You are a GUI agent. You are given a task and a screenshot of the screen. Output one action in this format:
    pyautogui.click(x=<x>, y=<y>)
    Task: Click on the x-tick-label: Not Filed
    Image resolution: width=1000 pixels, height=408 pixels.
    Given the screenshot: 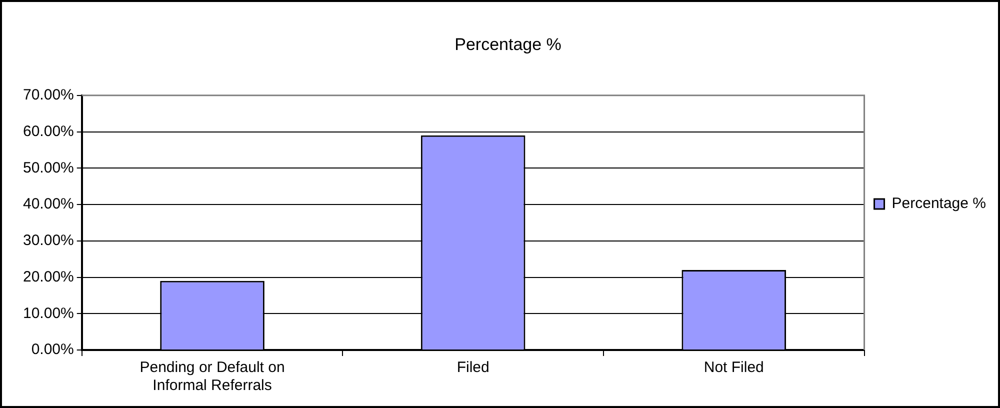 What is the action you would take?
    pyautogui.click(x=734, y=367)
    